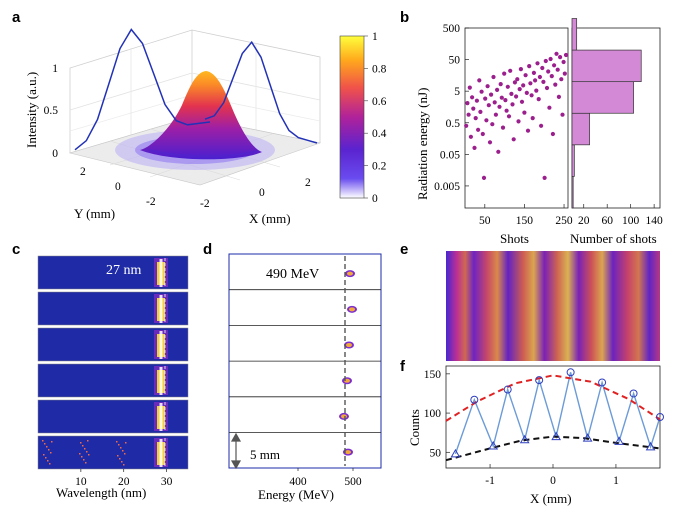 The height and width of the screenshot is (514, 690). Describe the element at coordinates (16, 17) in the screenshot. I see `panel-a-label: a` at that location.